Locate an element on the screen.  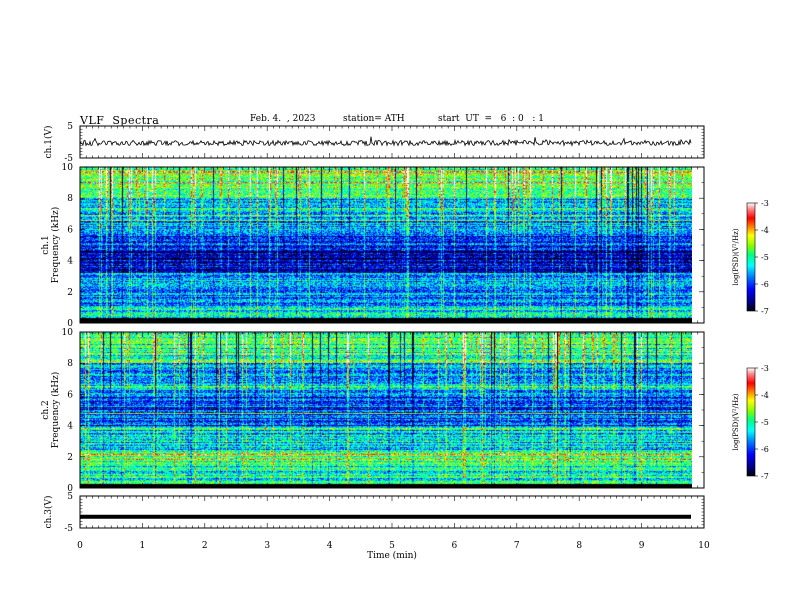
x-tick-label: 5 is located at coordinates (392, 546).